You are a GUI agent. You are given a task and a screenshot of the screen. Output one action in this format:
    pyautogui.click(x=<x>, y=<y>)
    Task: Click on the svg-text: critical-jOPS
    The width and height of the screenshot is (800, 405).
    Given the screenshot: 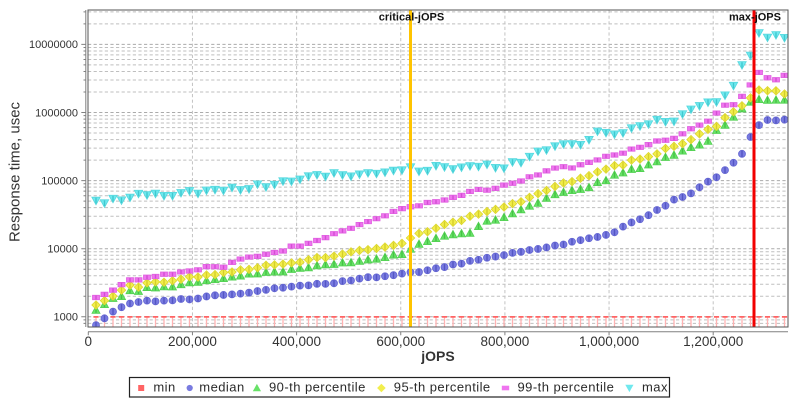 What is the action you would take?
    pyautogui.click(x=411, y=18)
    